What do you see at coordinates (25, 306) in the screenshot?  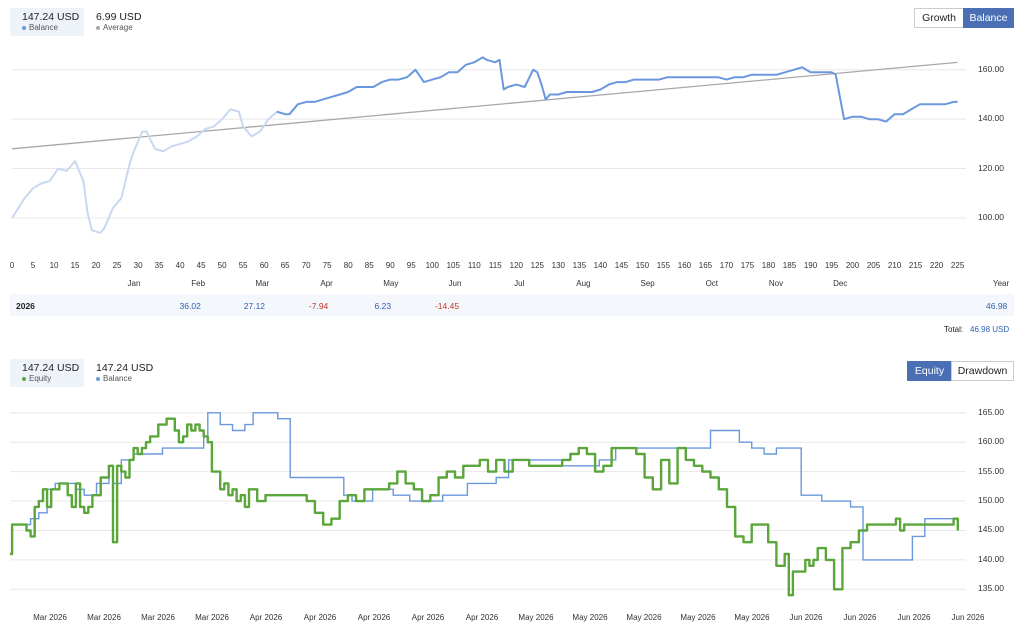 I see `row-year: 2026` at bounding box center [25, 306].